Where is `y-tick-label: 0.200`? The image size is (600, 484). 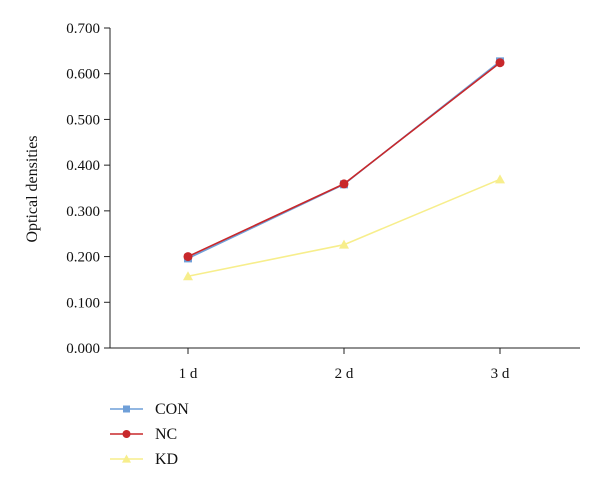
y-tick-label: 0.200 is located at coordinates (83, 258).